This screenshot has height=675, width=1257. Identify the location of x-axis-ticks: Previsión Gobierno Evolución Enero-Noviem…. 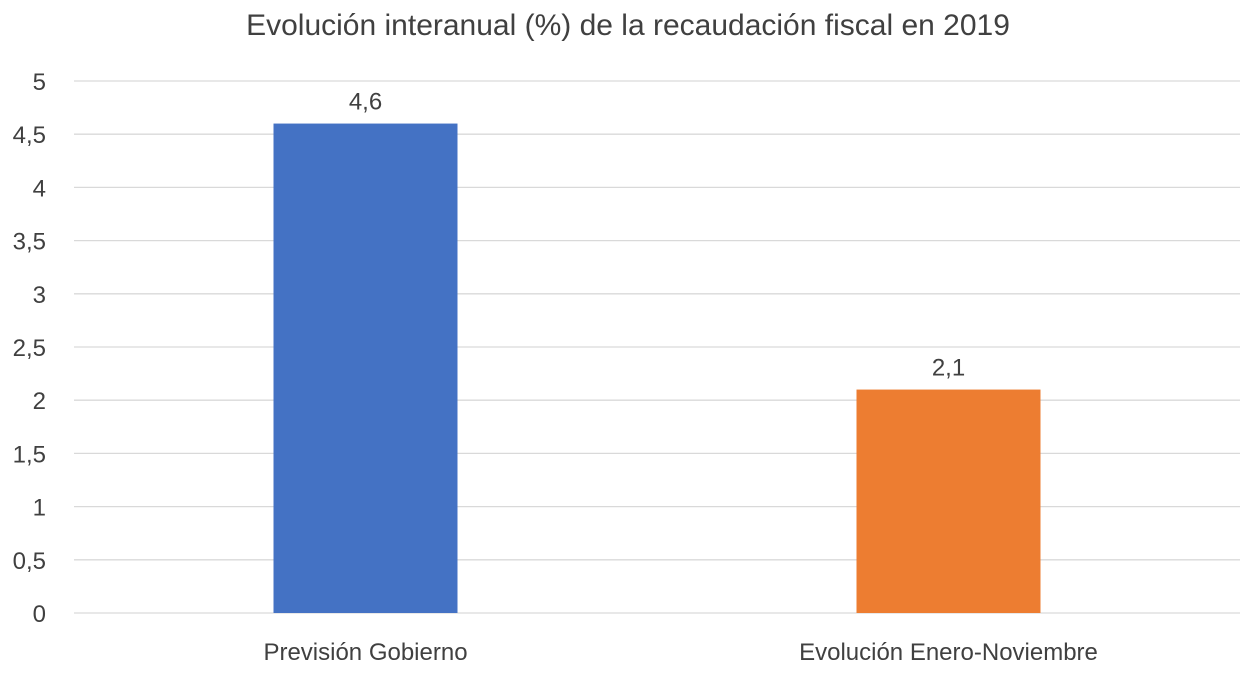
(680, 652).